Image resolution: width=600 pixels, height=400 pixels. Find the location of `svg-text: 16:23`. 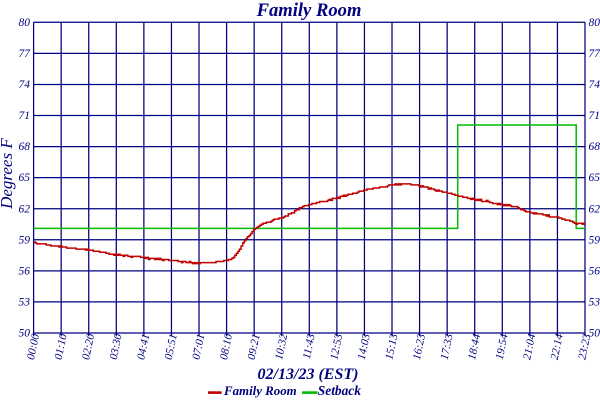

svg-text: 16:23 is located at coordinates (419, 346).